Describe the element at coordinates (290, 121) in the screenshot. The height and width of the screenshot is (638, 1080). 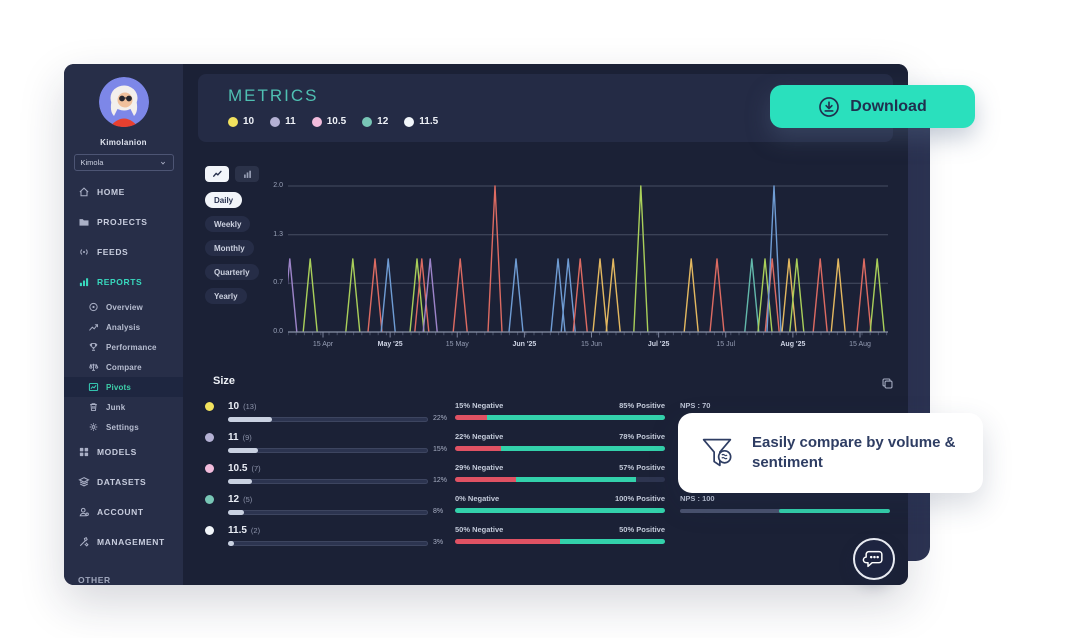
I see `legend-label: 11` at that location.